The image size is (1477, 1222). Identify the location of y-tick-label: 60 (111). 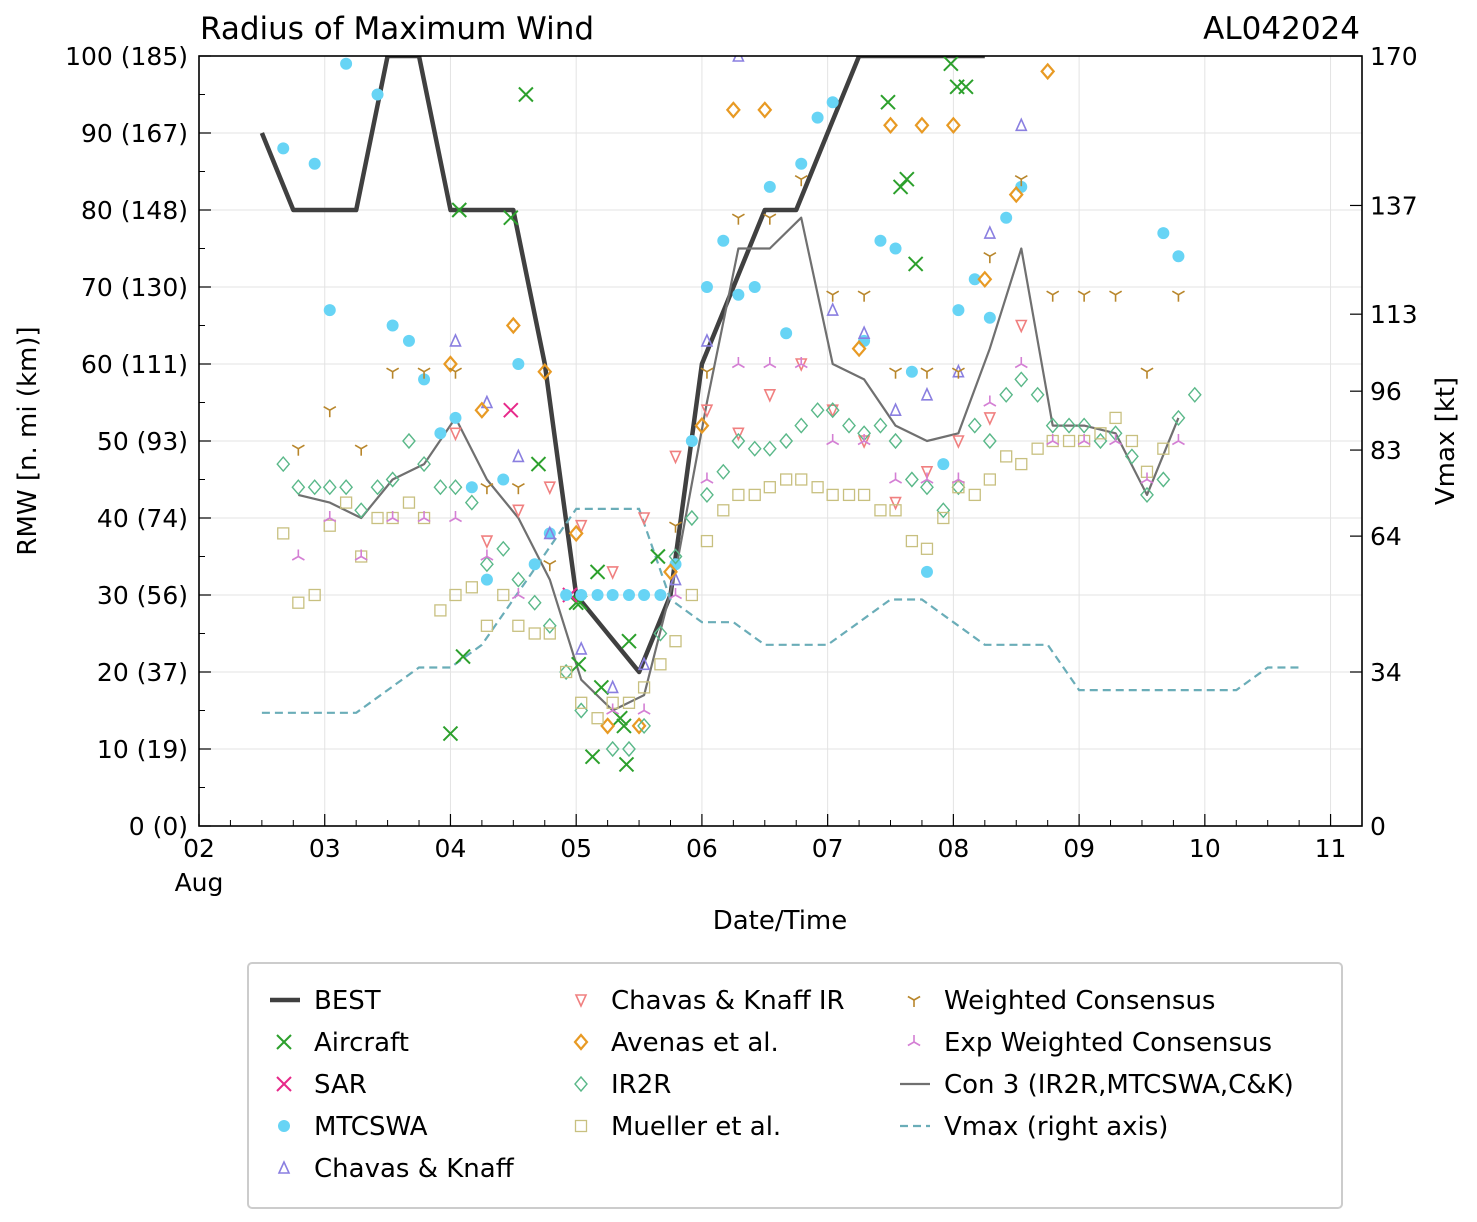
(134, 364).